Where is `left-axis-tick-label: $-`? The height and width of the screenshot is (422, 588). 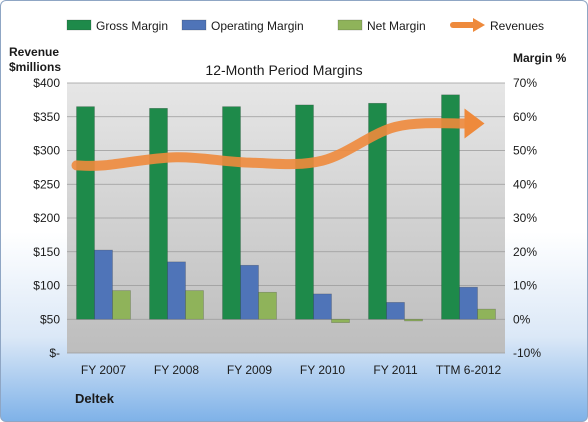 left-axis-tick-label: $- is located at coordinates (54, 353).